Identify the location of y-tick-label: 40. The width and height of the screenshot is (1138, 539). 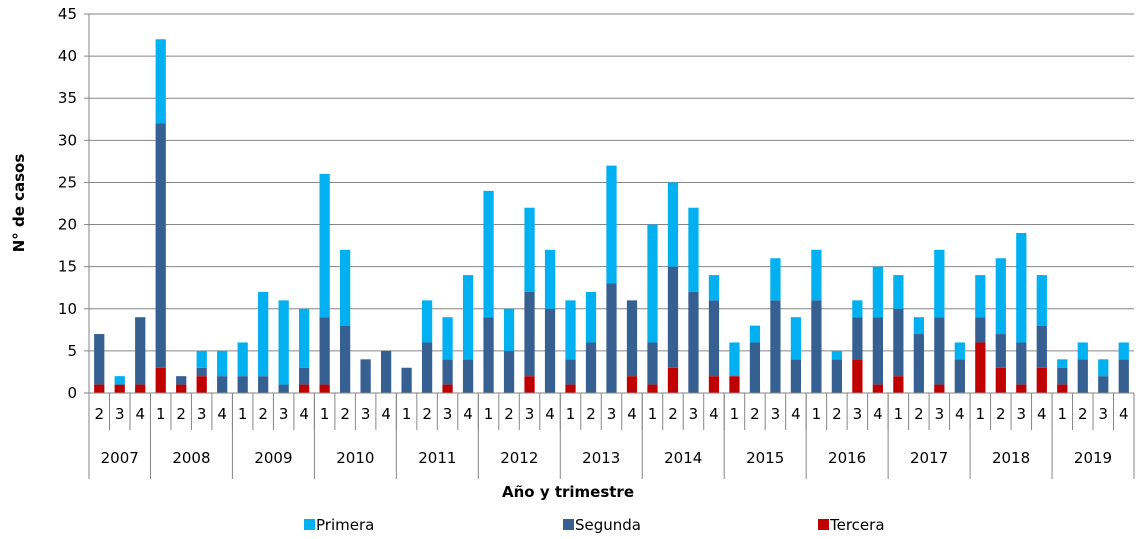
(67, 56).